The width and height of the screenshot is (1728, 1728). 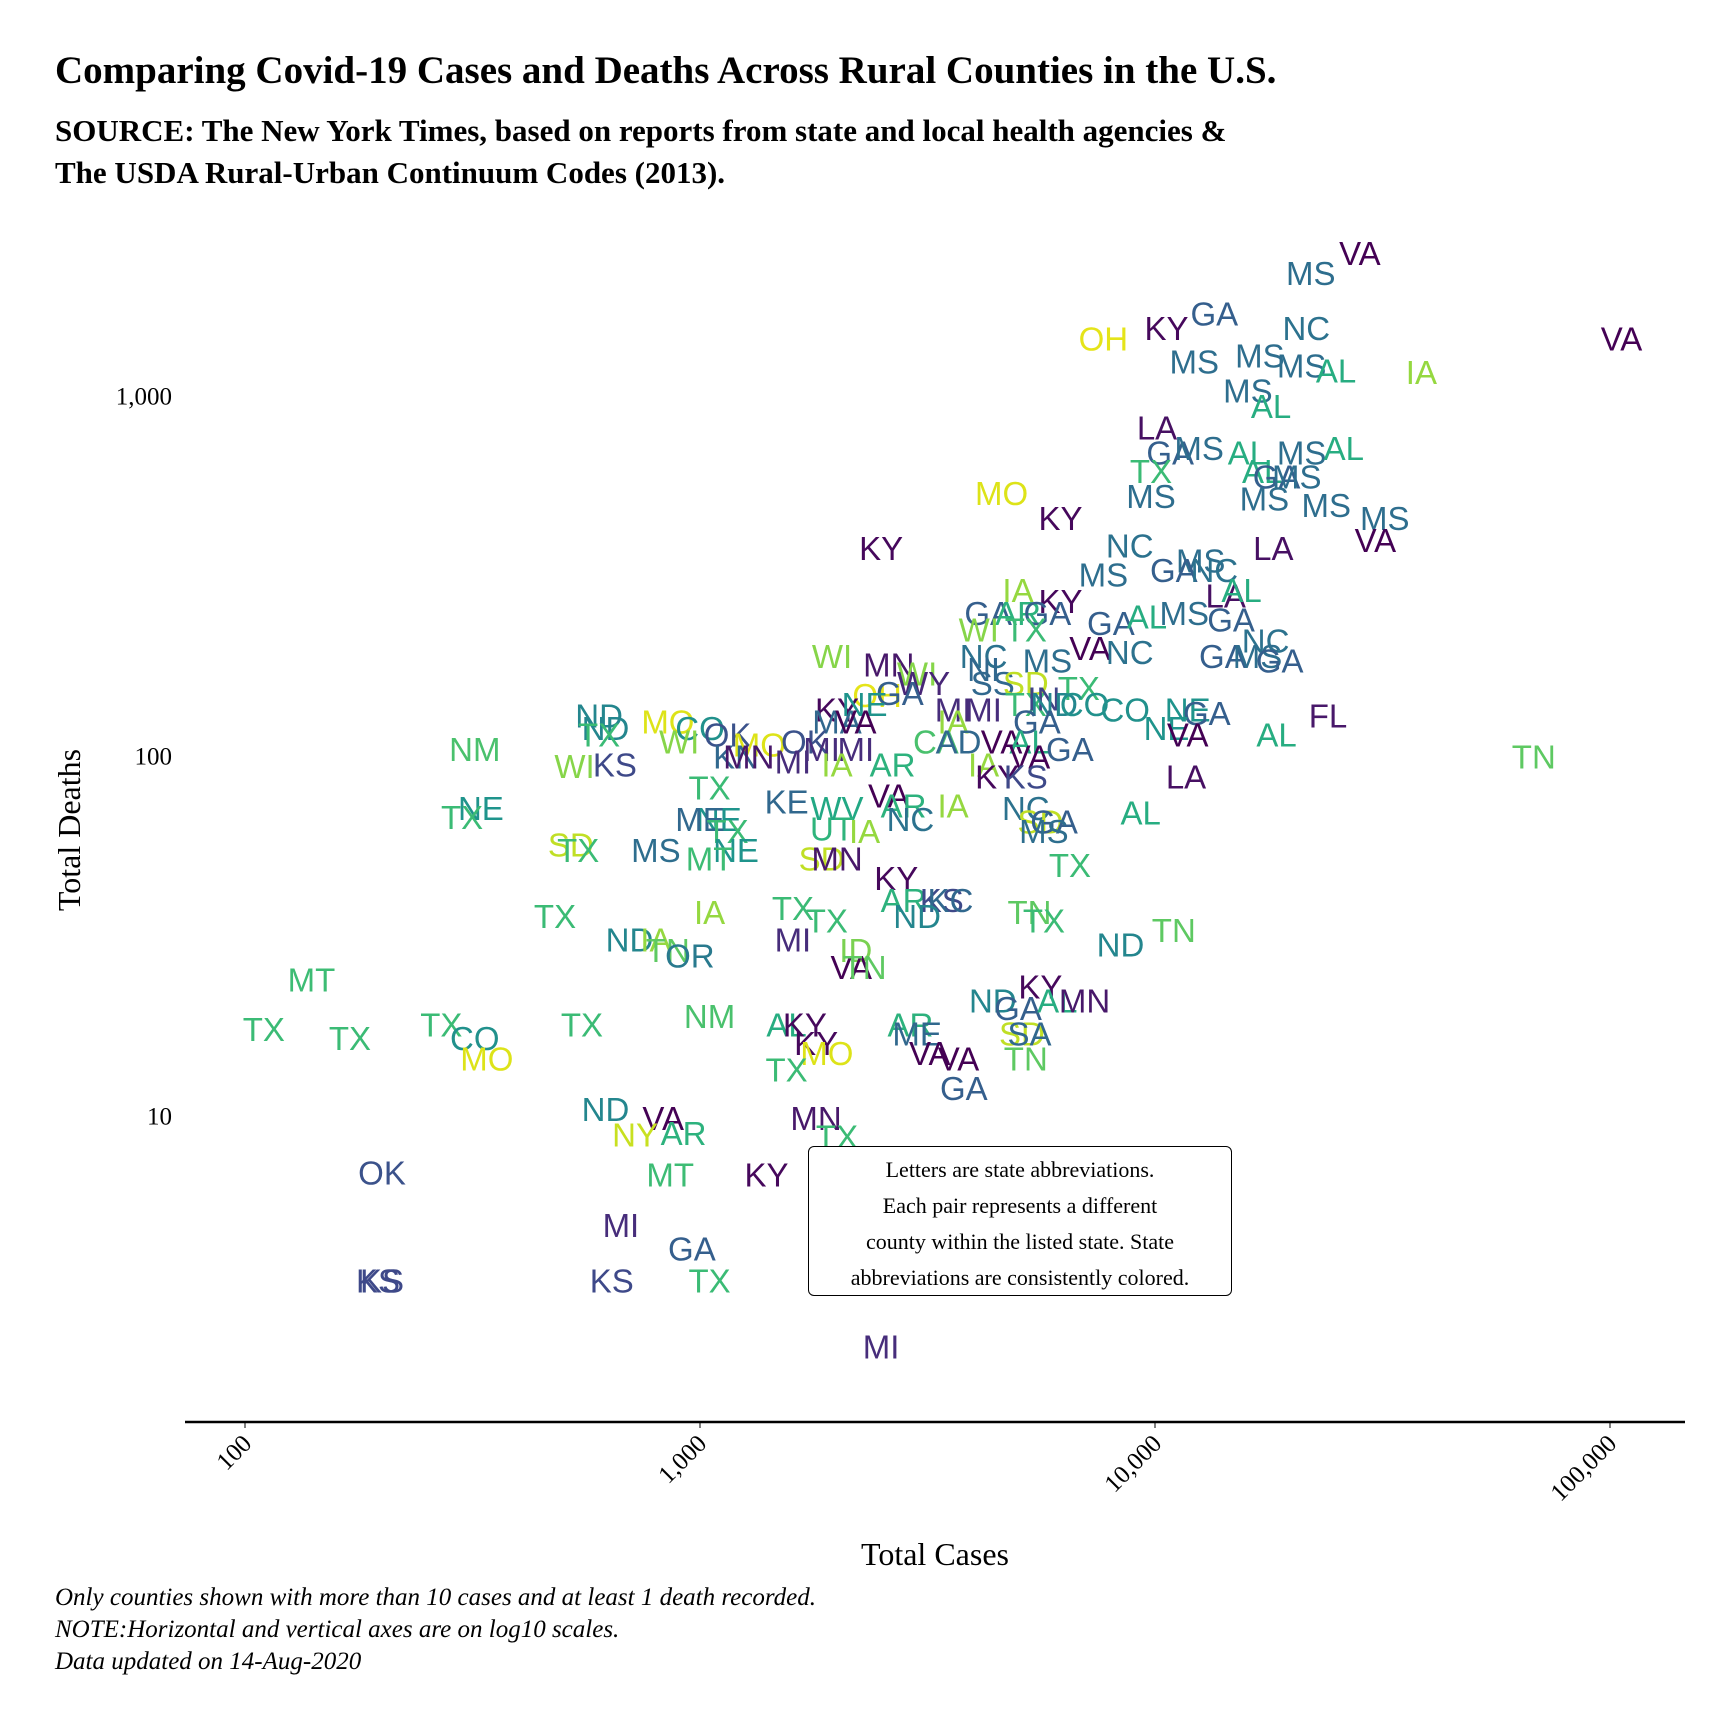 What do you see at coordinates (1134, 1464) in the screenshot?
I see `x-tick-label: 10,000` at bounding box center [1134, 1464].